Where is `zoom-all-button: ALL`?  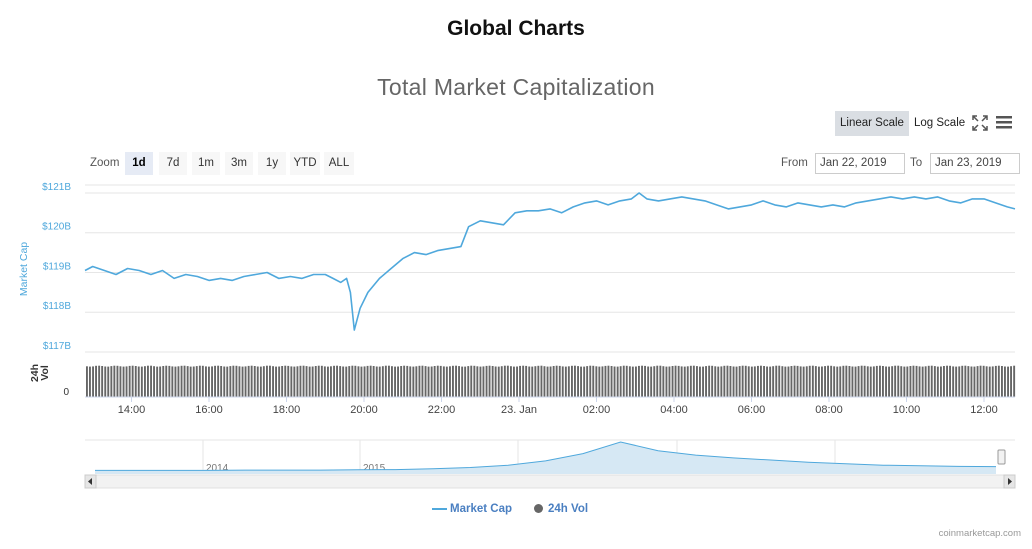 zoom-all-button: ALL is located at coordinates (339, 163).